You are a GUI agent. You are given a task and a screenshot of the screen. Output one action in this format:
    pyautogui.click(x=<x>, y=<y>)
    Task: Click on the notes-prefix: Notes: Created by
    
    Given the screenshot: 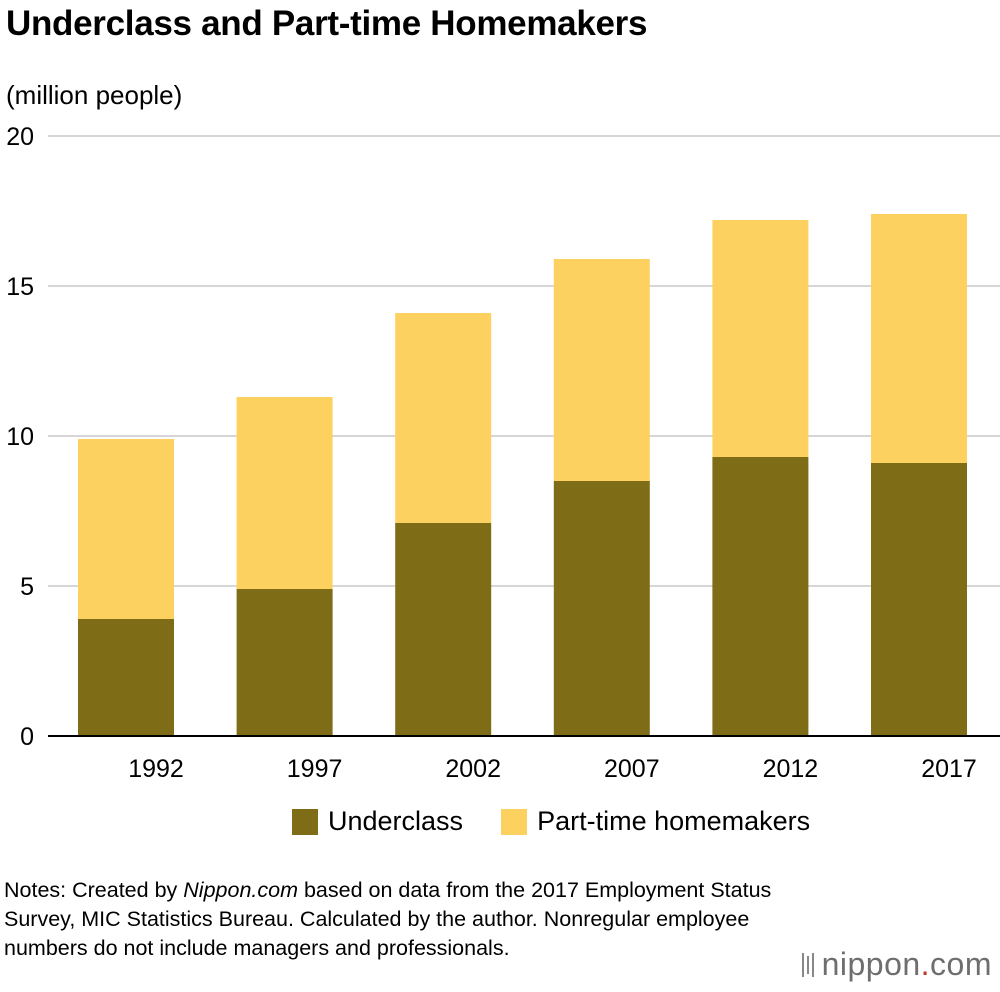 What is the action you would take?
    pyautogui.click(x=94, y=890)
    